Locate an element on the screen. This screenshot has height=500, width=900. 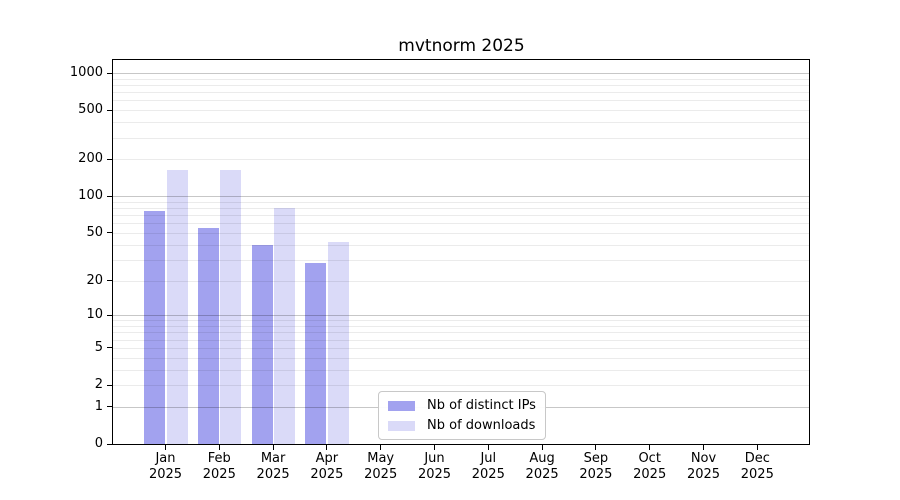
y-tick-label-200: 200 is located at coordinates (90, 159).